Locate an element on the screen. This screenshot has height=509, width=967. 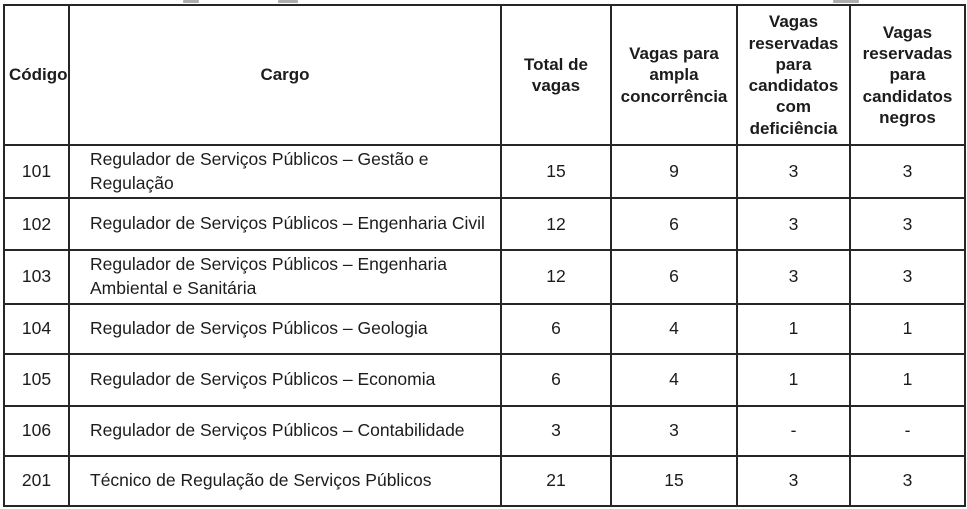
column-header-candidatos-negros: Vagas reservadas para candidatos negros is located at coordinates (907, 75).